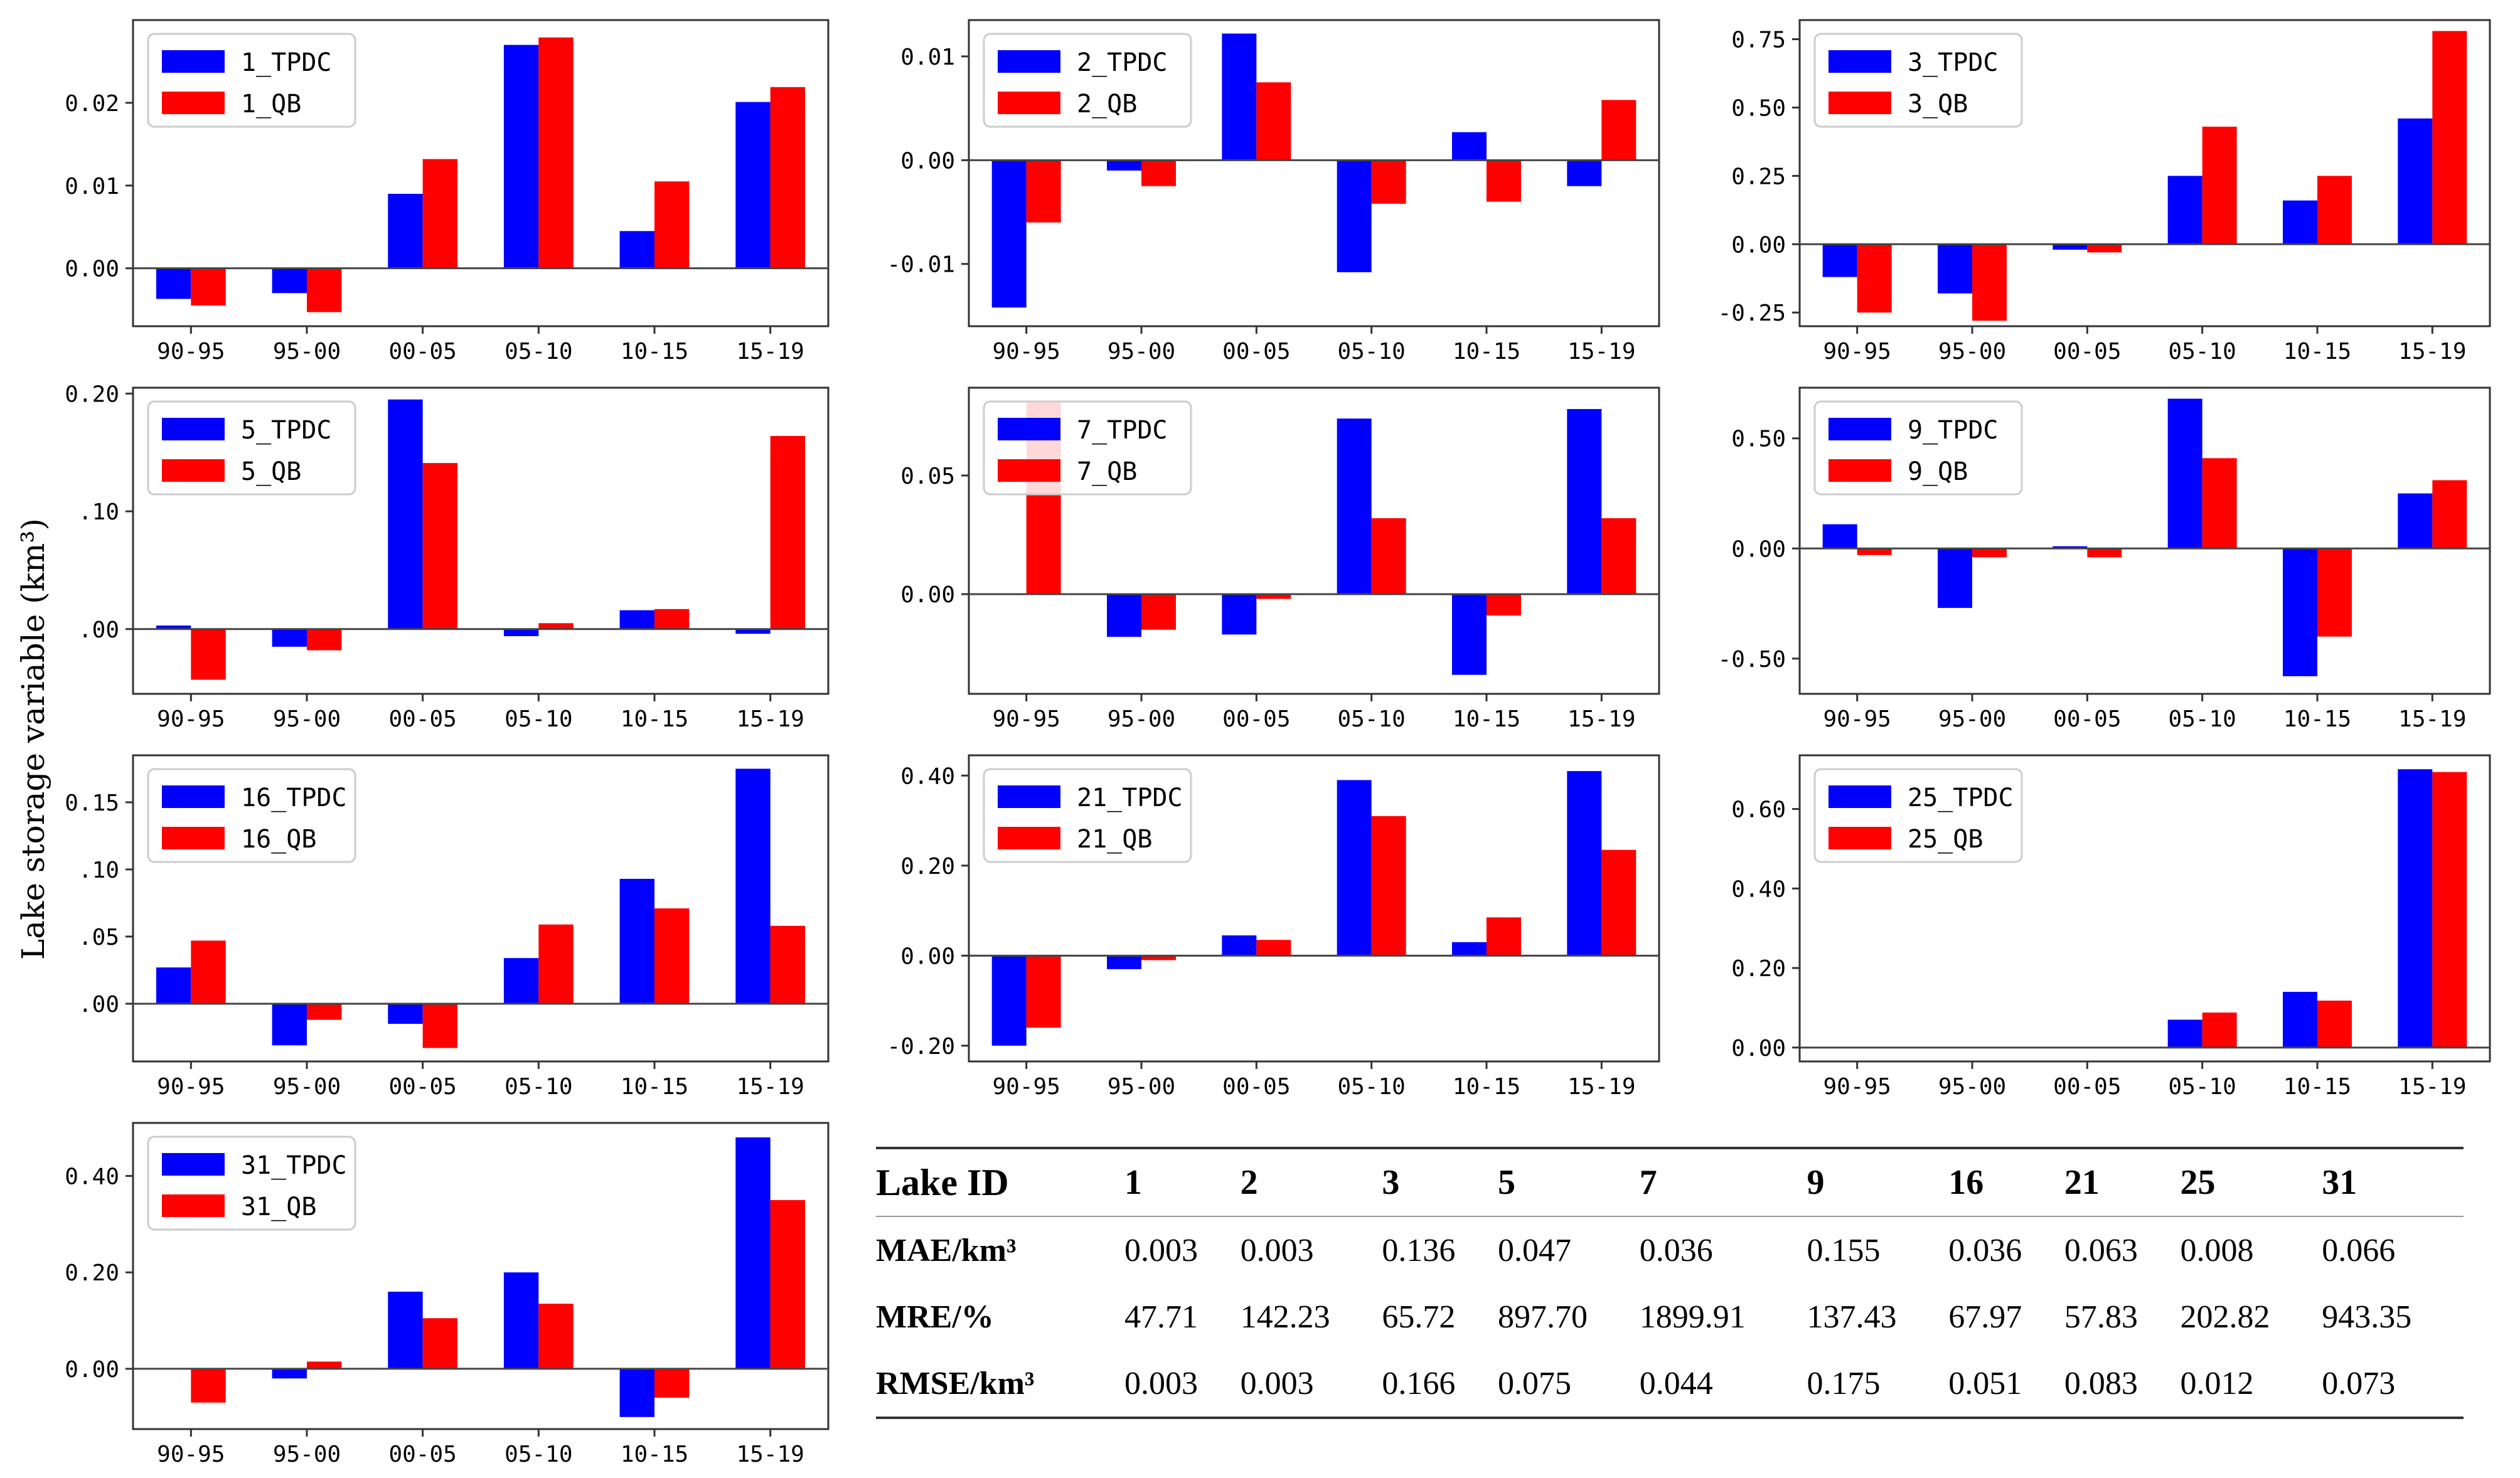  Describe the element at coordinates (2359, 1250) in the screenshot. I see `table-cell: 0.066` at that location.